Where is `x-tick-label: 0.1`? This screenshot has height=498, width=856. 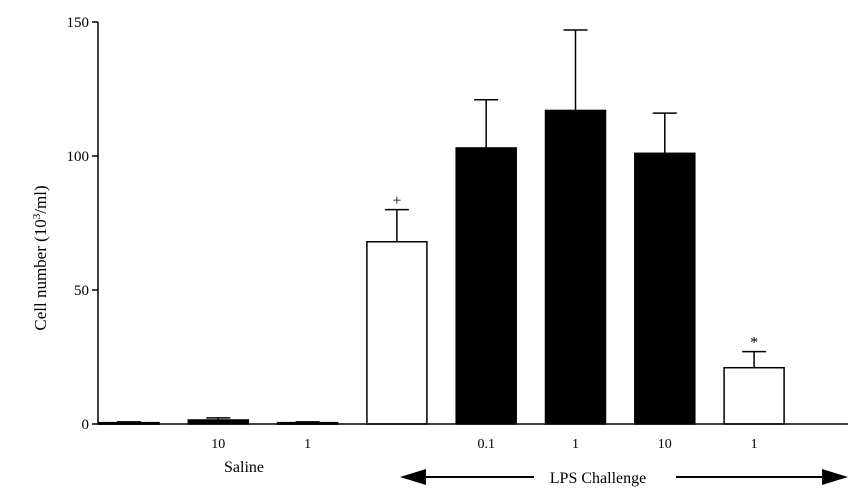
x-tick-label: 0.1 is located at coordinates (486, 444).